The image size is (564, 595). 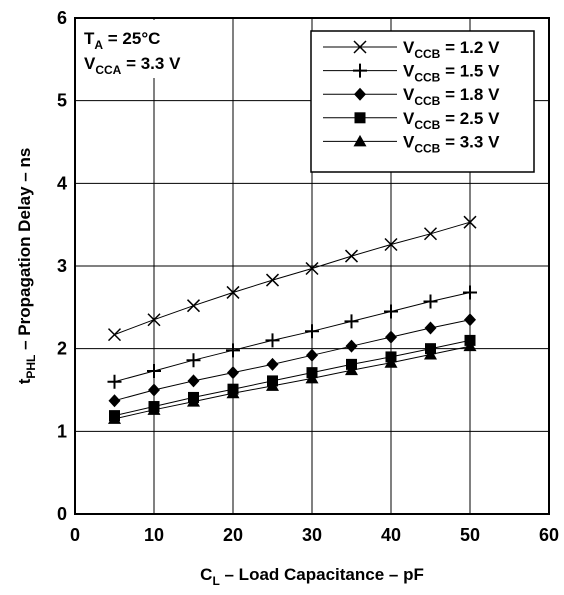 I want to click on legend-label: VCCB = 1.2 V, so click(x=451, y=49).